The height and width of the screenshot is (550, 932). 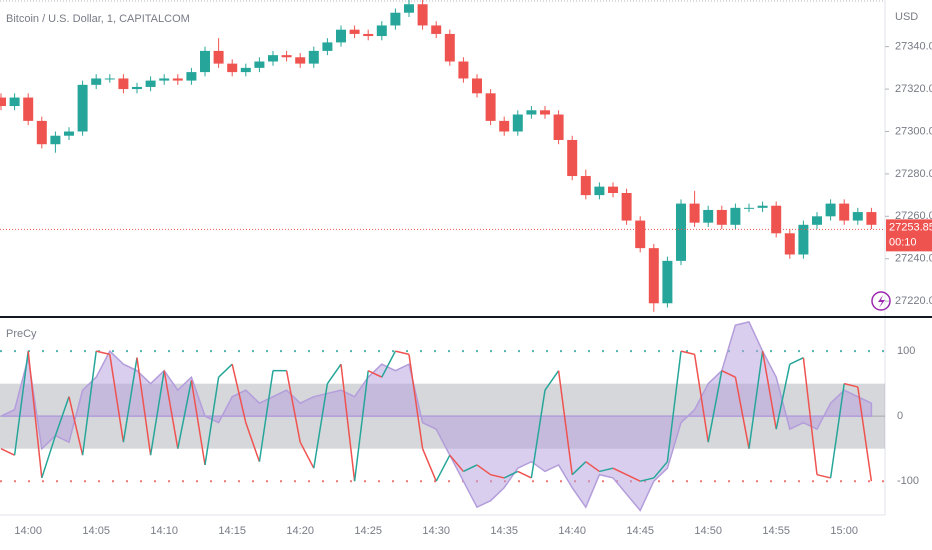 I want to click on x-tick-label: 14:15, so click(x=232, y=531).